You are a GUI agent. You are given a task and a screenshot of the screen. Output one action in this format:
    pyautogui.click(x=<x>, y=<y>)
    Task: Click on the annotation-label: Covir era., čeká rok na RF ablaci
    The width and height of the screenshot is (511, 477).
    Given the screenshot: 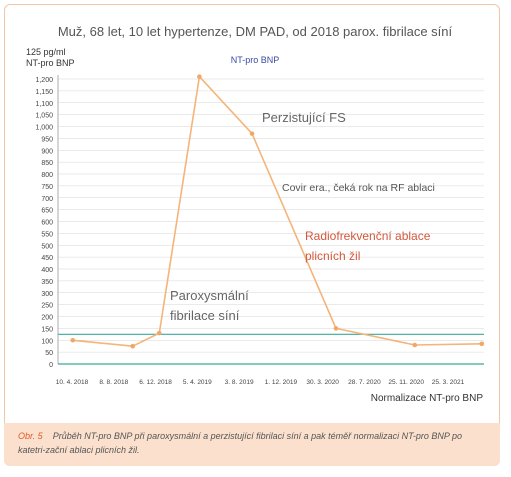 What is the action you would take?
    pyautogui.click(x=358, y=188)
    